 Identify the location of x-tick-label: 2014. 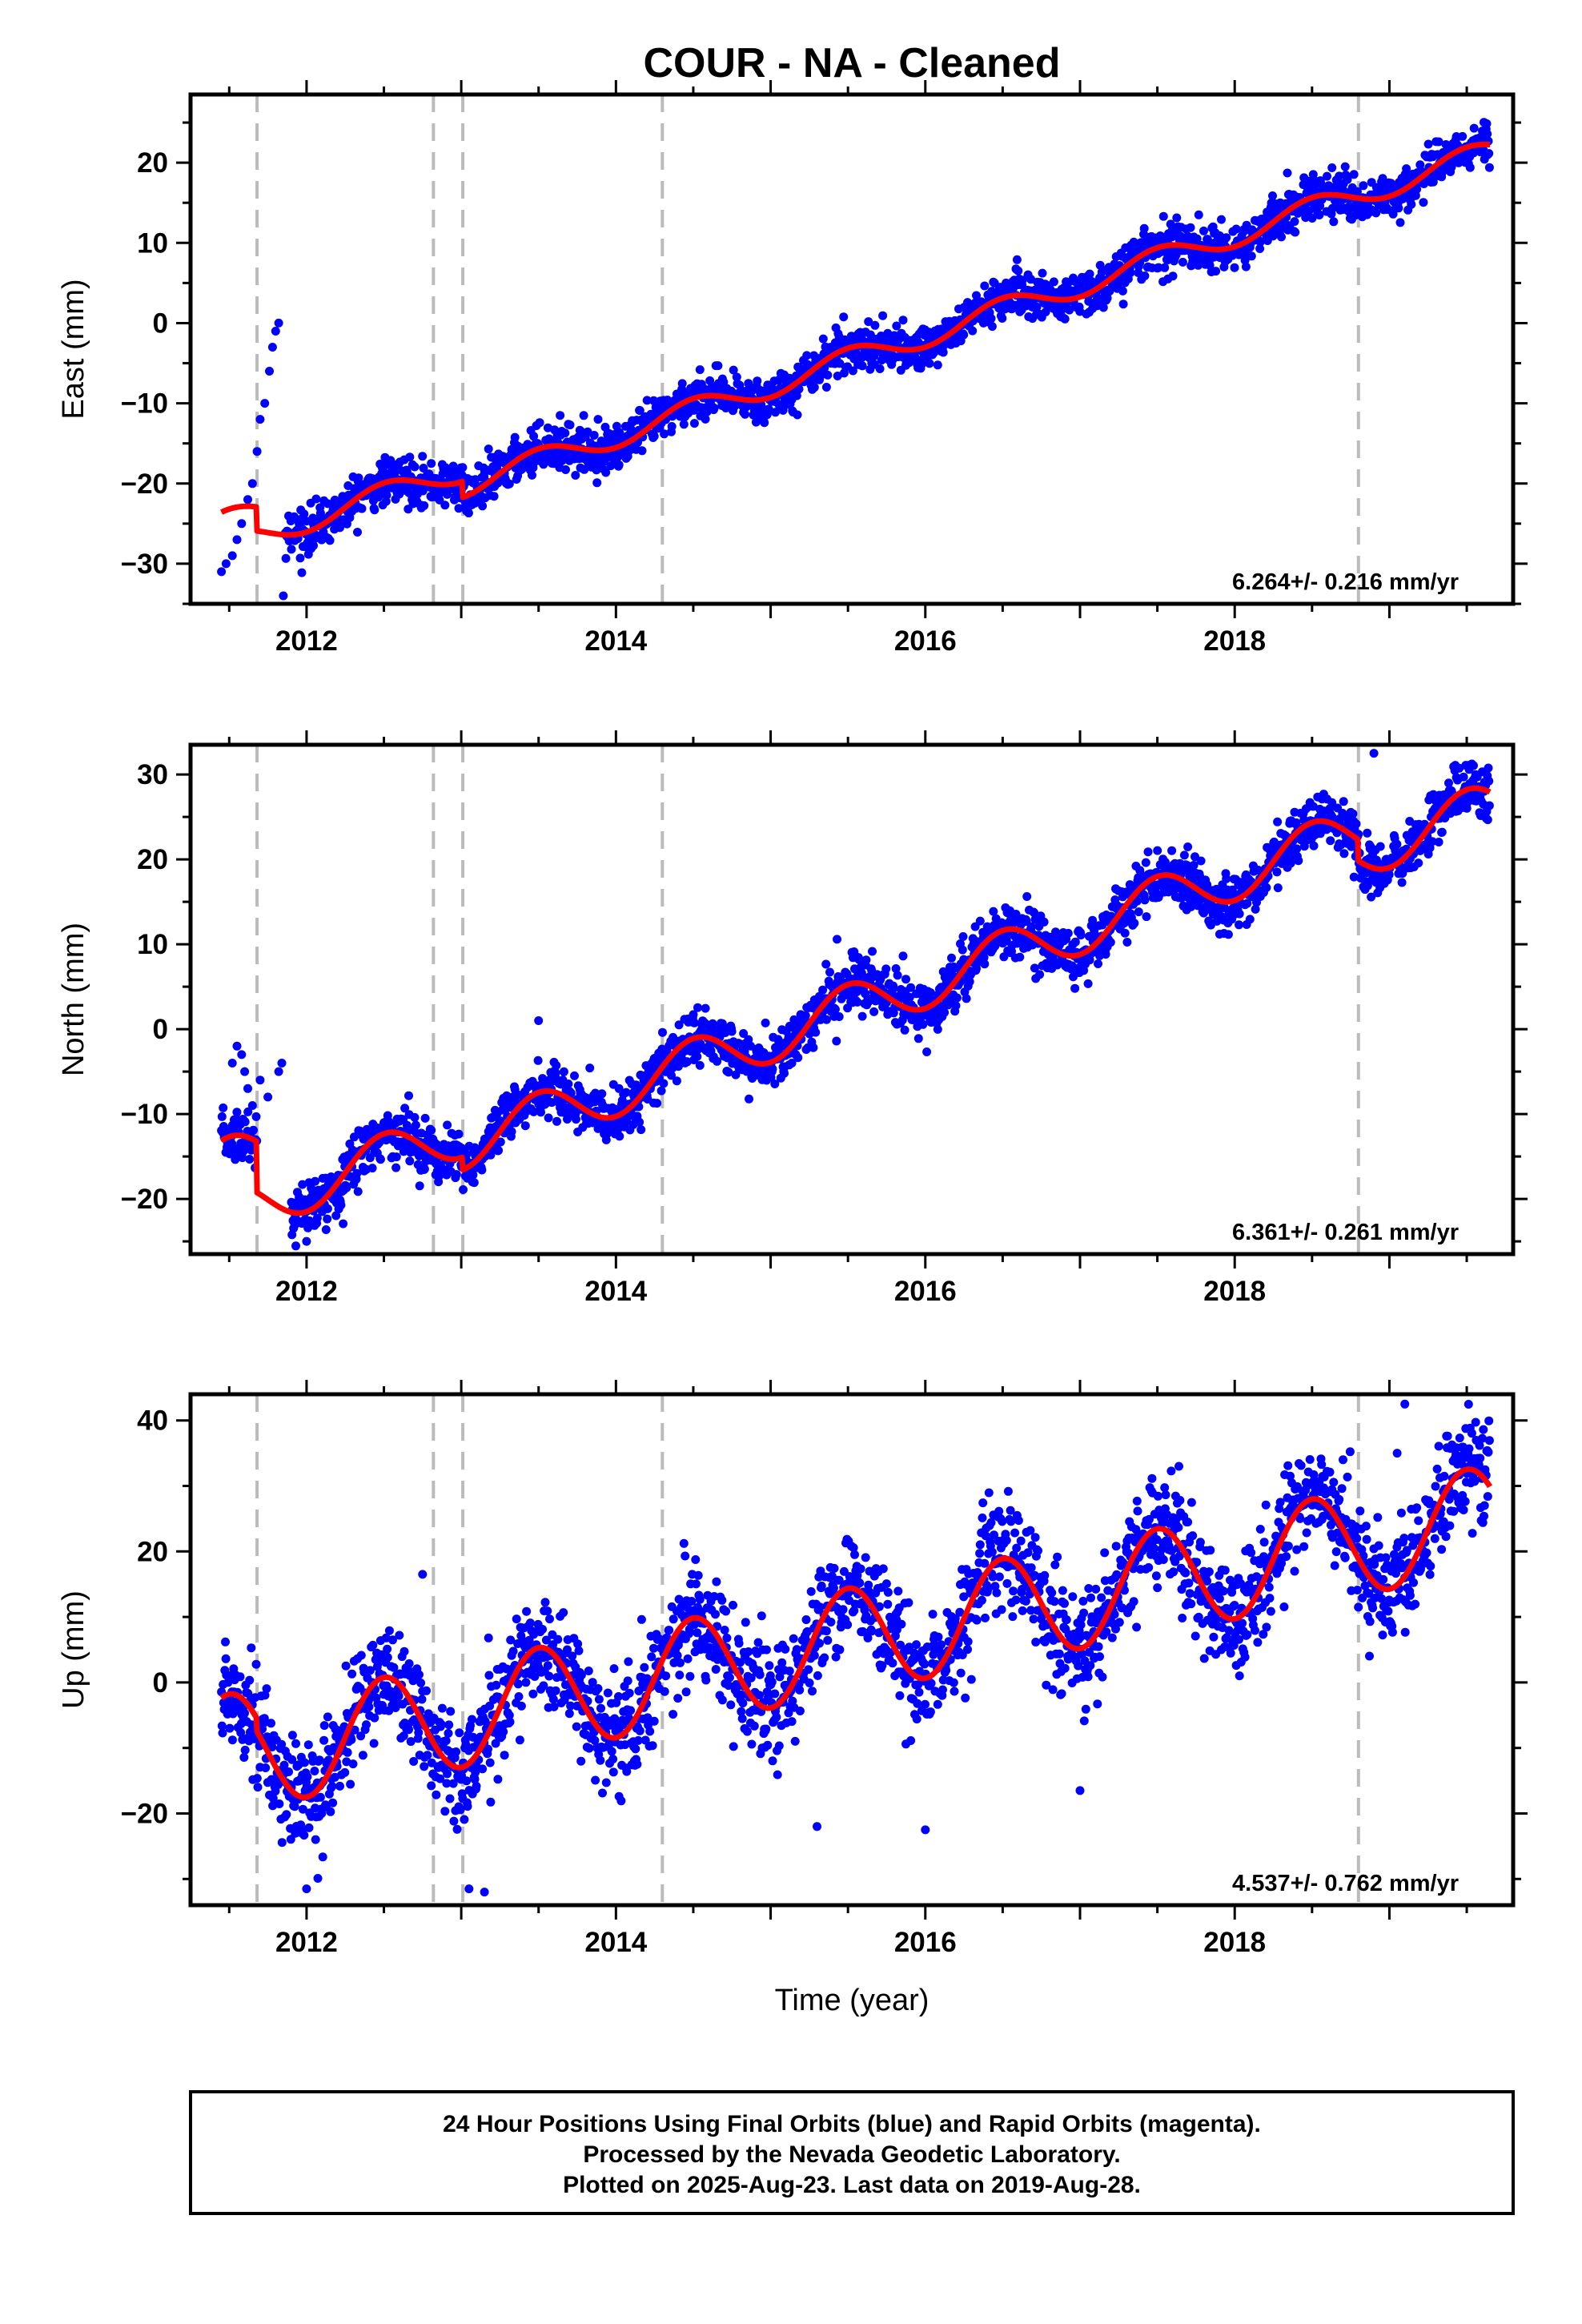
(616, 1291).